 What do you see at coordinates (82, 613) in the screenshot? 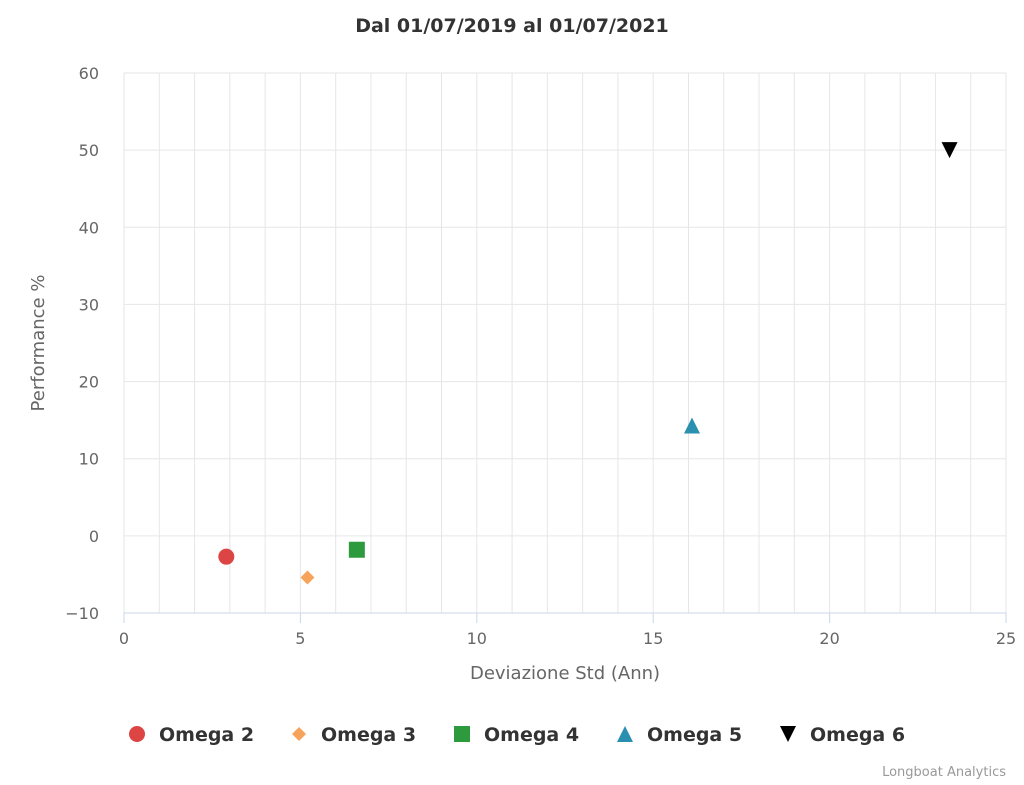
I see `y-tick-label: −10` at bounding box center [82, 613].